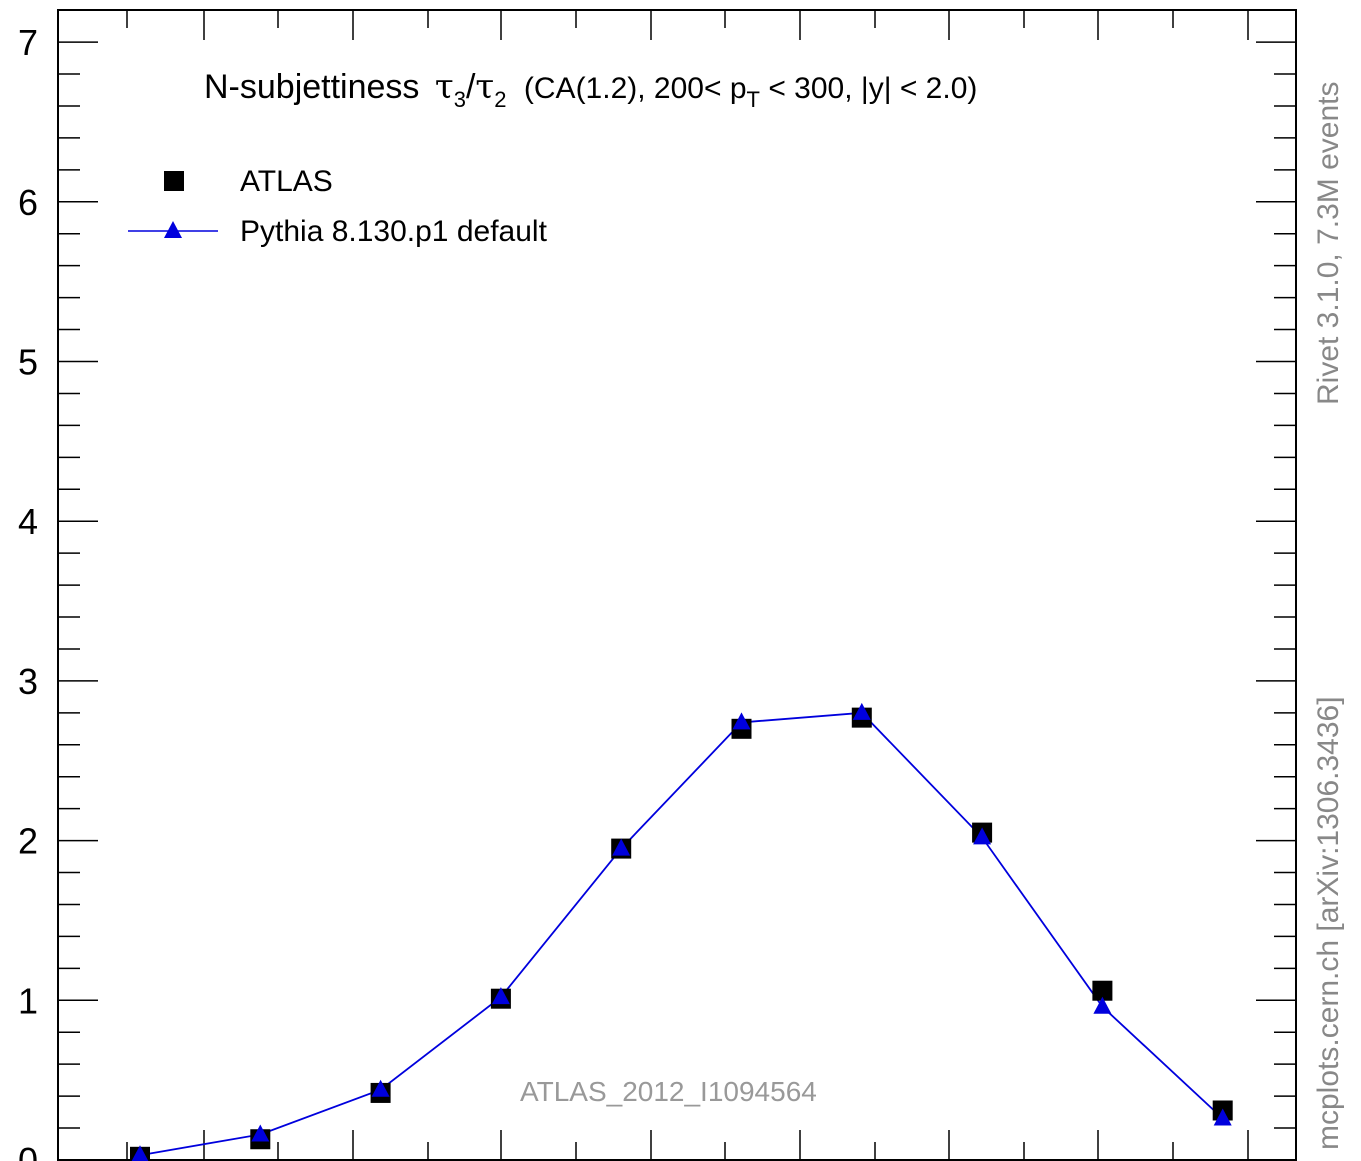 The image size is (1361, 1161). I want to click on y-tick-label: 0, so click(28, 1150).